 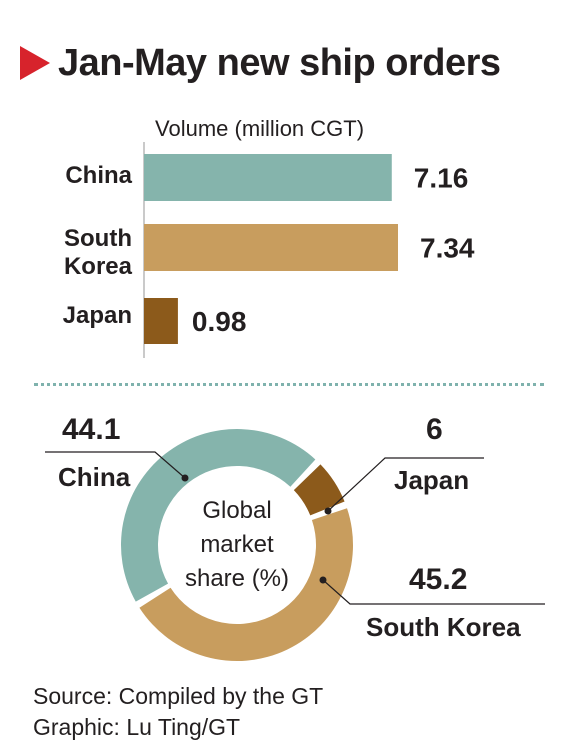 I want to click on section-divider, so click(x=289, y=384).